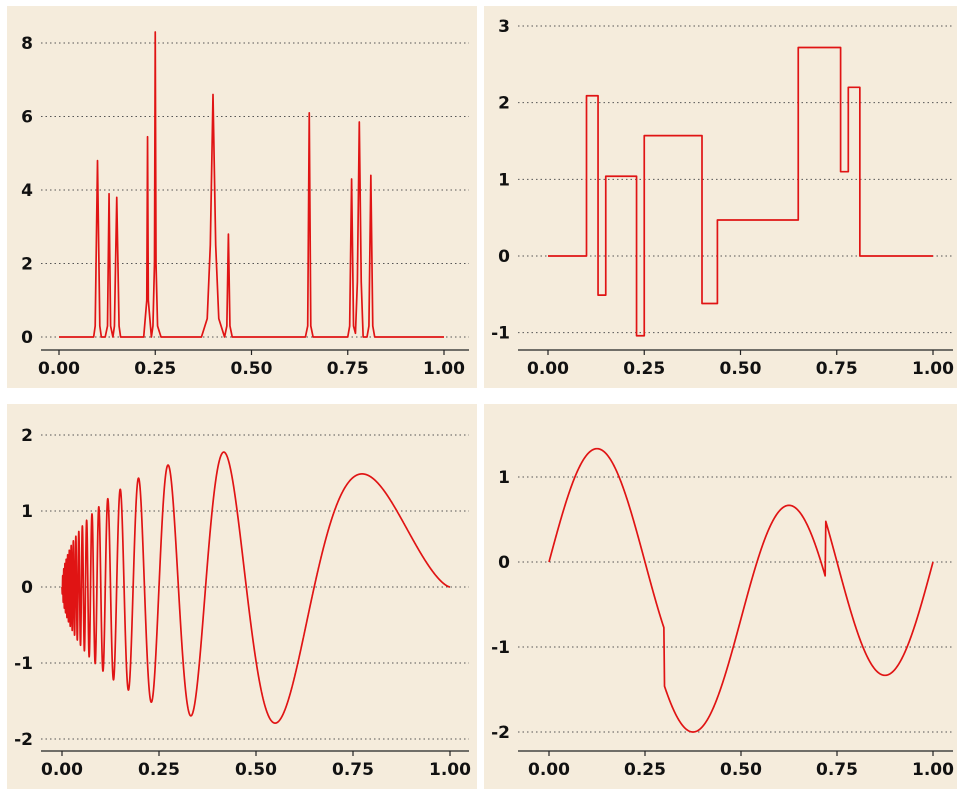  I want to click on y-tick-label: 8, so click(27, 44).